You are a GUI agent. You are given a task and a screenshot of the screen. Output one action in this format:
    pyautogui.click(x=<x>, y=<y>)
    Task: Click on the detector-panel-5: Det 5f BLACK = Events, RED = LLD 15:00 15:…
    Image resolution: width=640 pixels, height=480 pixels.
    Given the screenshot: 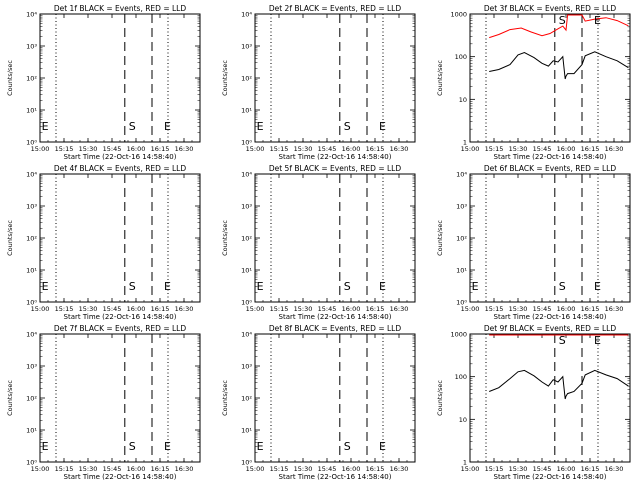 What is the action you would take?
    pyautogui.click(x=318, y=242)
    